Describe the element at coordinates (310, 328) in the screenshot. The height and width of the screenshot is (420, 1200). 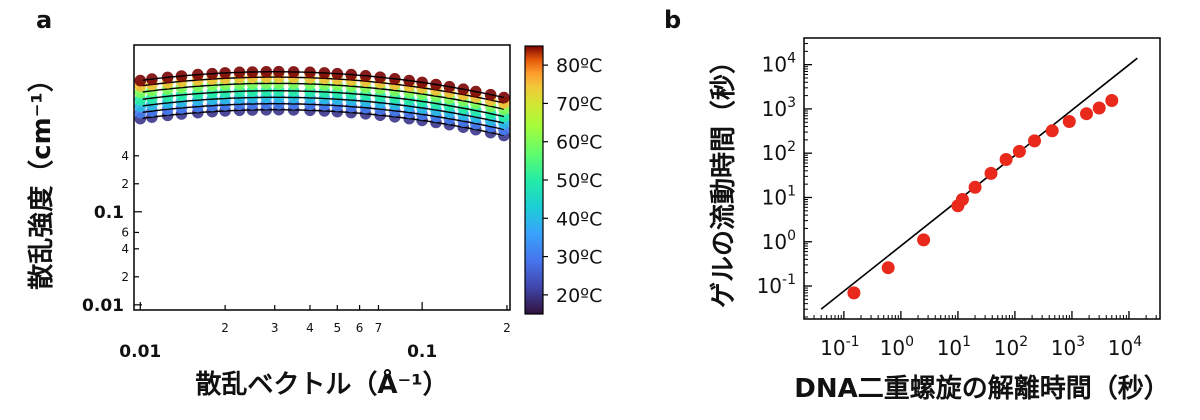
I see `panel-a-x-tick-label-3: 4` at that location.